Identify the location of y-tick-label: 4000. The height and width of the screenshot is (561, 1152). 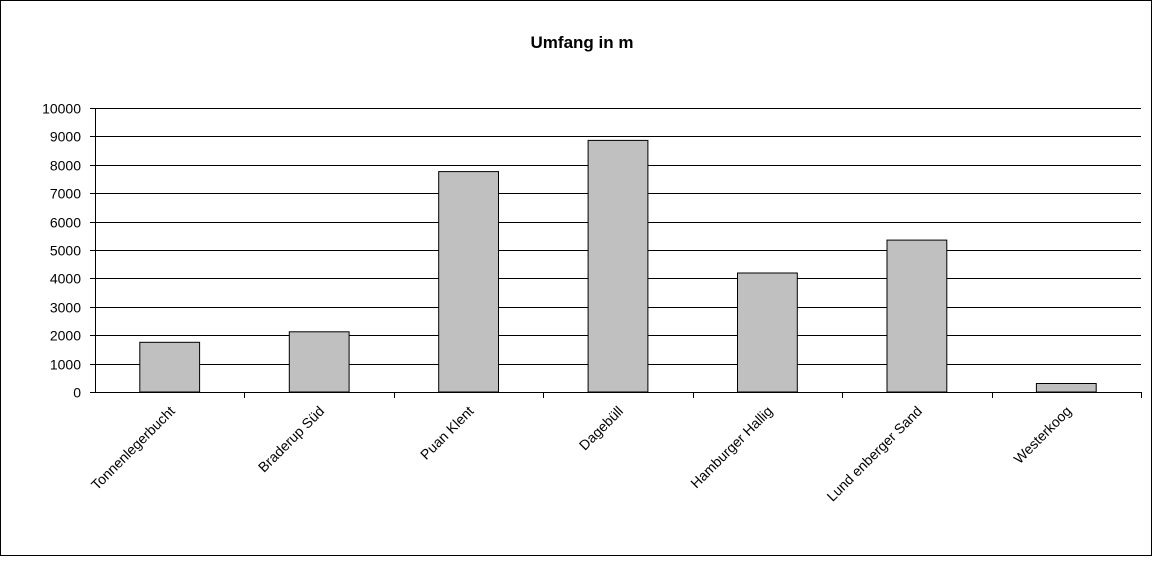
(65, 279).